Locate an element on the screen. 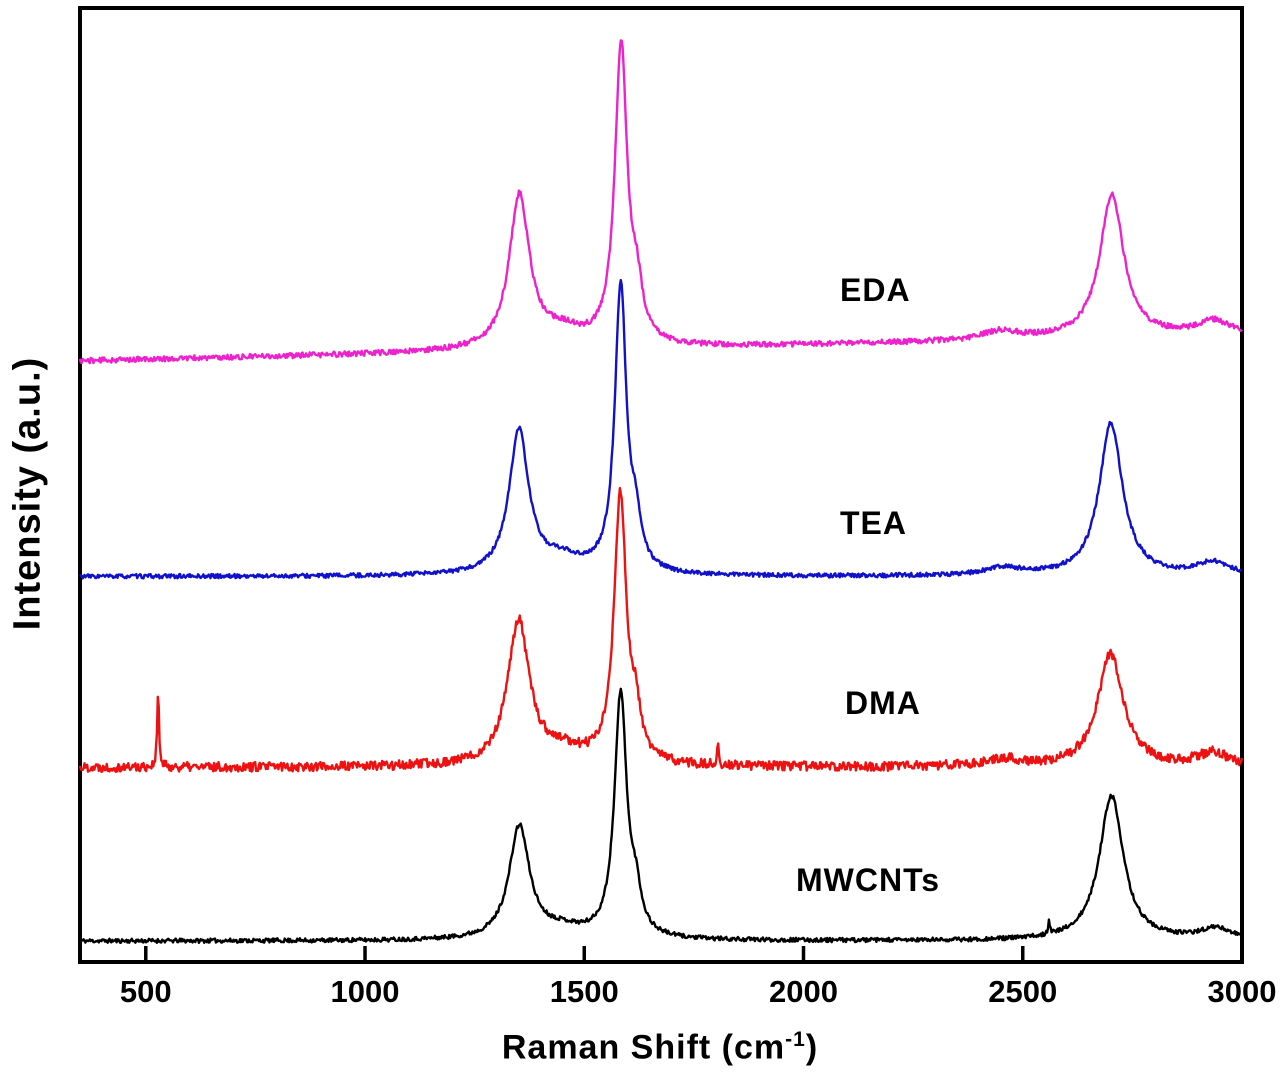 The height and width of the screenshot is (1079, 1280). x-tick-label: 1500 is located at coordinates (584, 991).